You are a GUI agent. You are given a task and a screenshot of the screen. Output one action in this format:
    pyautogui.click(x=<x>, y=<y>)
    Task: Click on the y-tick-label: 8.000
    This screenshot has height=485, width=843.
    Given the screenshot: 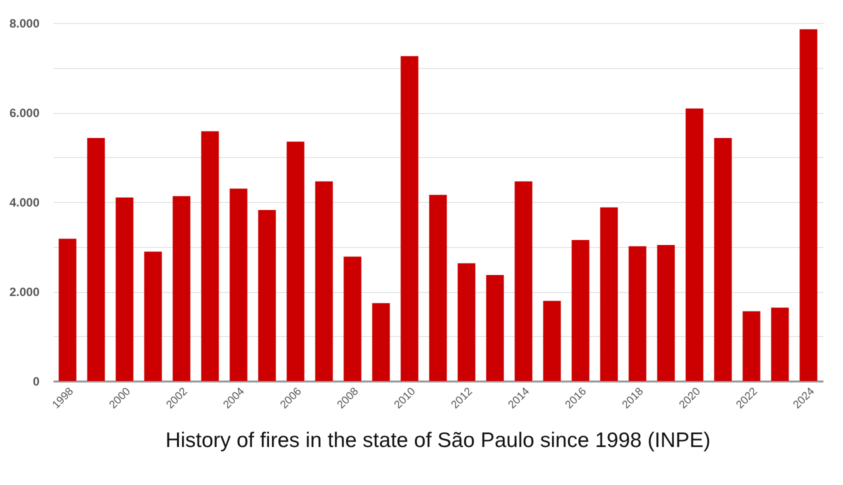 What is the action you would take?
    pyautogui.click(x=24, y=23)
    